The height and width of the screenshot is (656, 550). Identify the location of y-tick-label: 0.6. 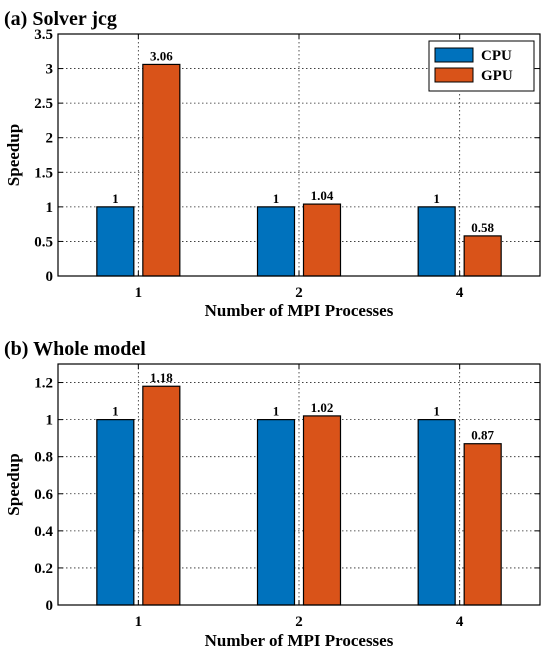
(43, 495).